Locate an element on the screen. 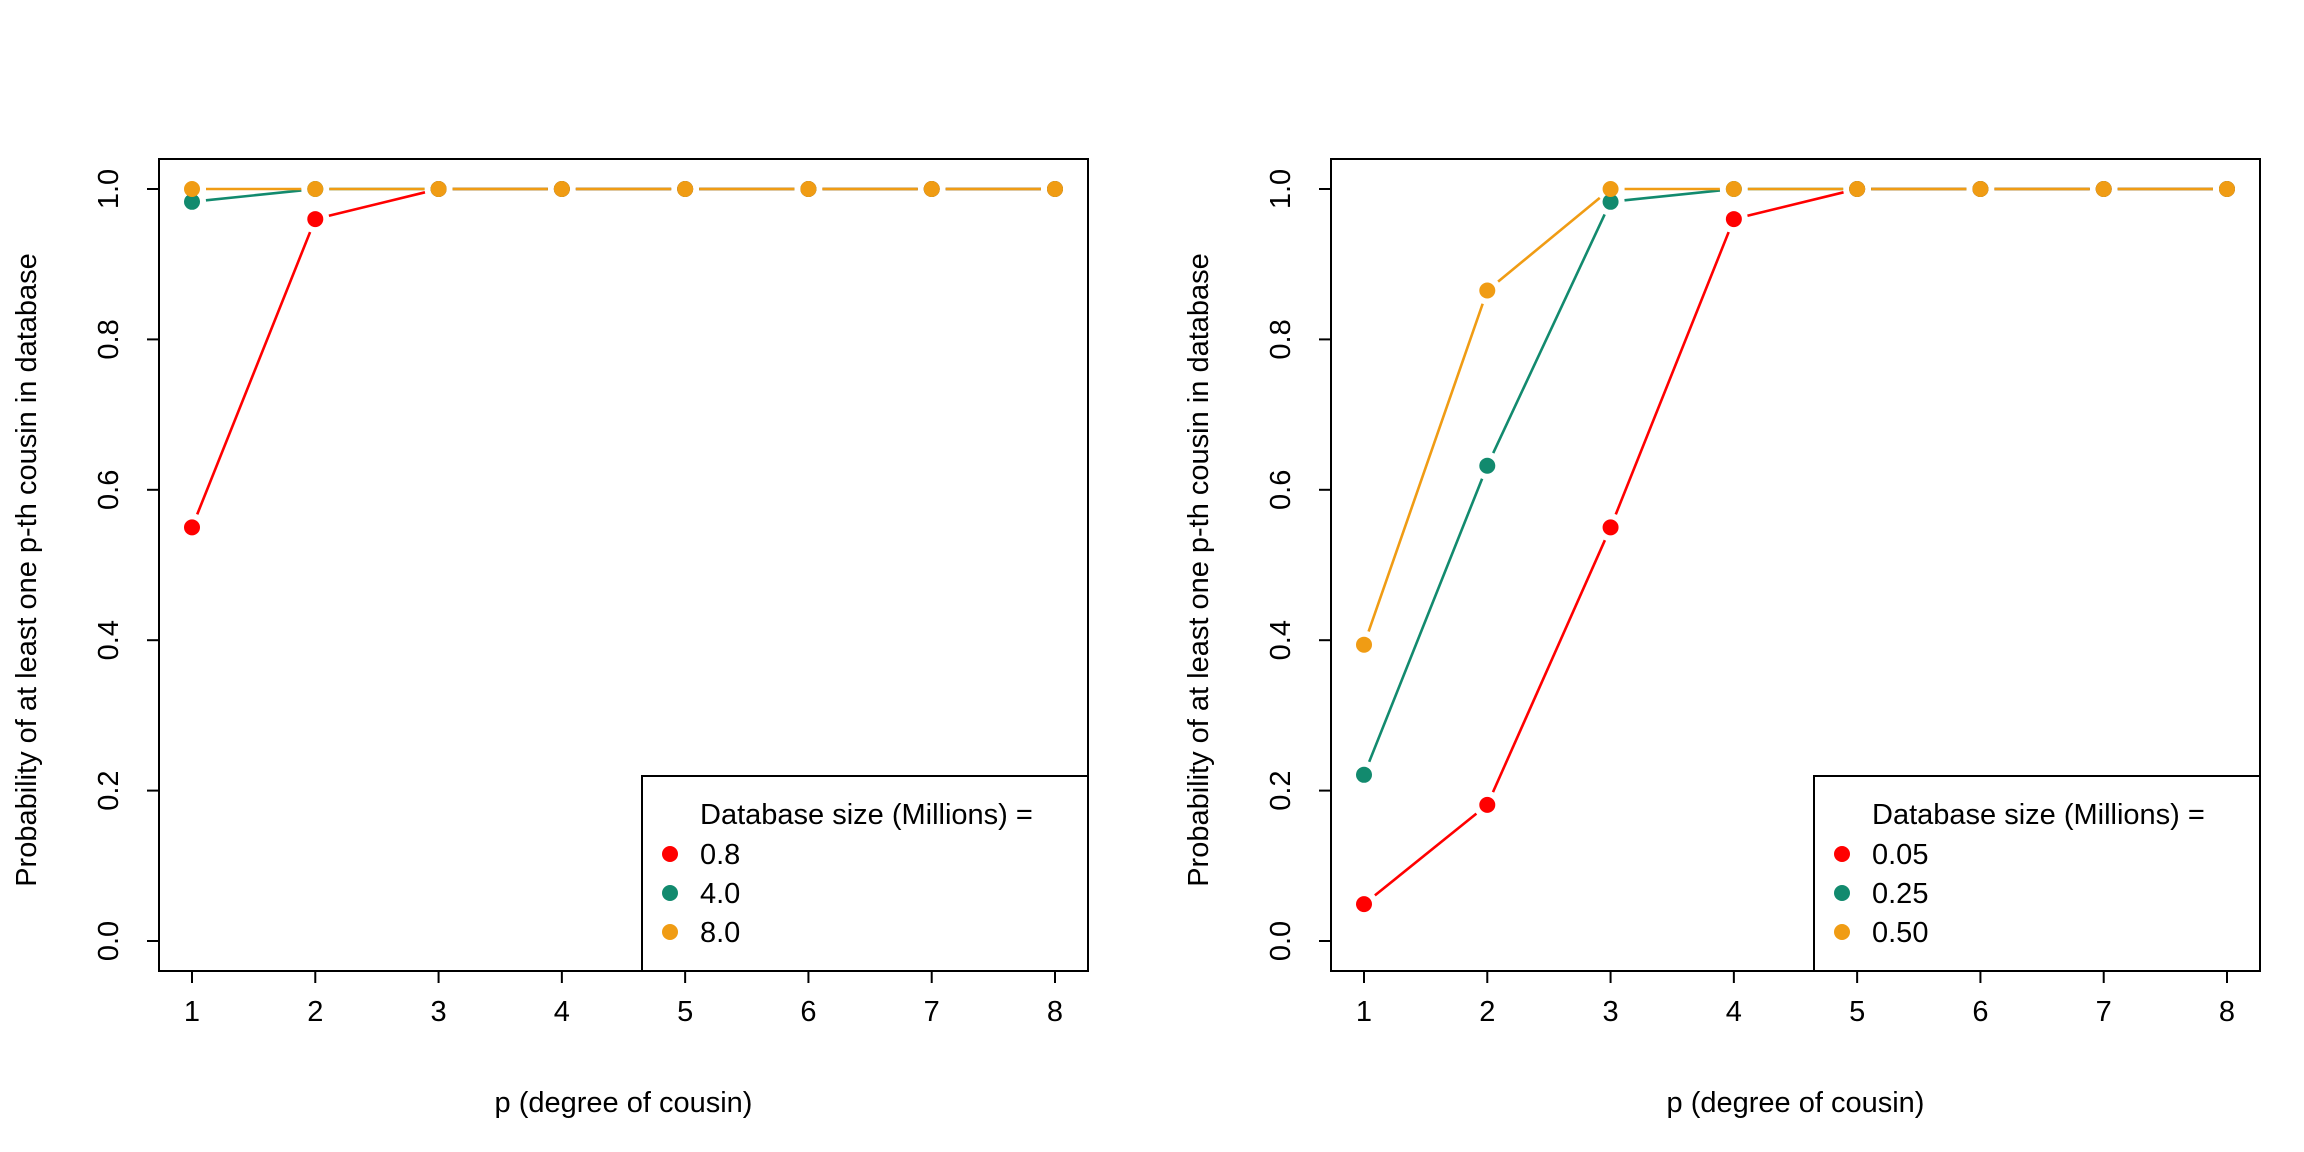 The image size is (2304, 1152). legend-label: 8.0 is located at coordinates (720, 933).